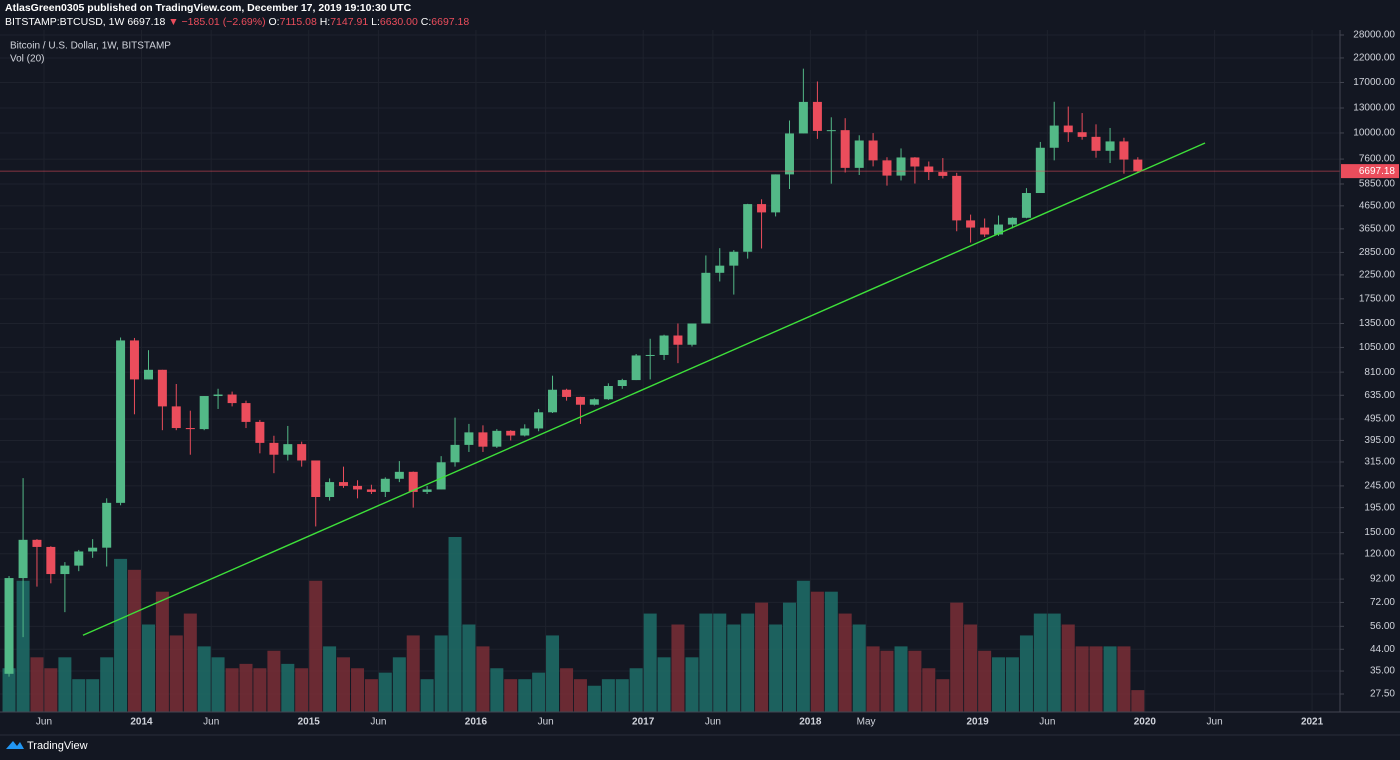 The image size is (1400, 760). What do you see at coordinates (349, 22) in the screenshot?
I see `ohlc-value: 7147.91` at bounding box center [349, 22].